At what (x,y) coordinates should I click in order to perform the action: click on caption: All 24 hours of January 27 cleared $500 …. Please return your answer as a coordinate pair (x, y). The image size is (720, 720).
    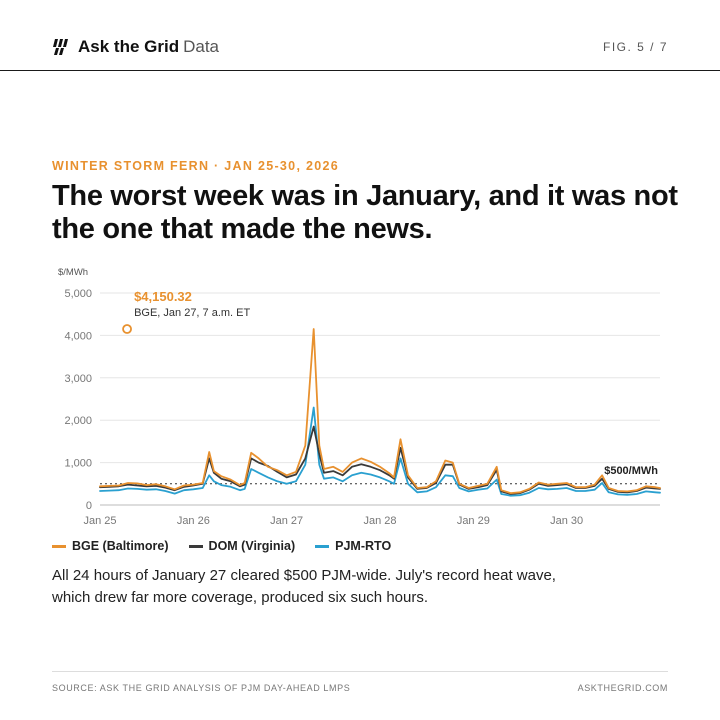
    Looking at the image, I should click on (304, 586).